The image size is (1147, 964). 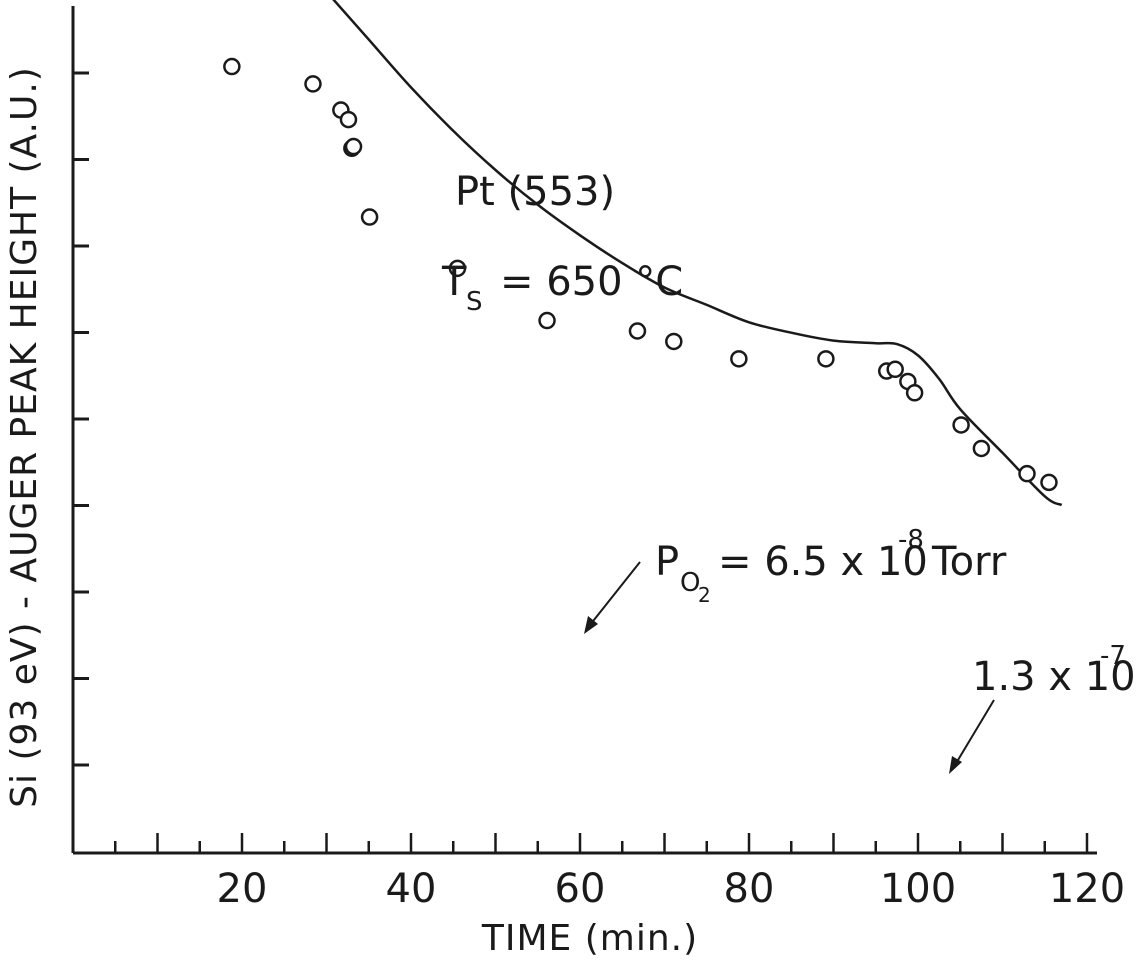 I want to click on pressure-unit: Torr, so click(x=969, y=562).